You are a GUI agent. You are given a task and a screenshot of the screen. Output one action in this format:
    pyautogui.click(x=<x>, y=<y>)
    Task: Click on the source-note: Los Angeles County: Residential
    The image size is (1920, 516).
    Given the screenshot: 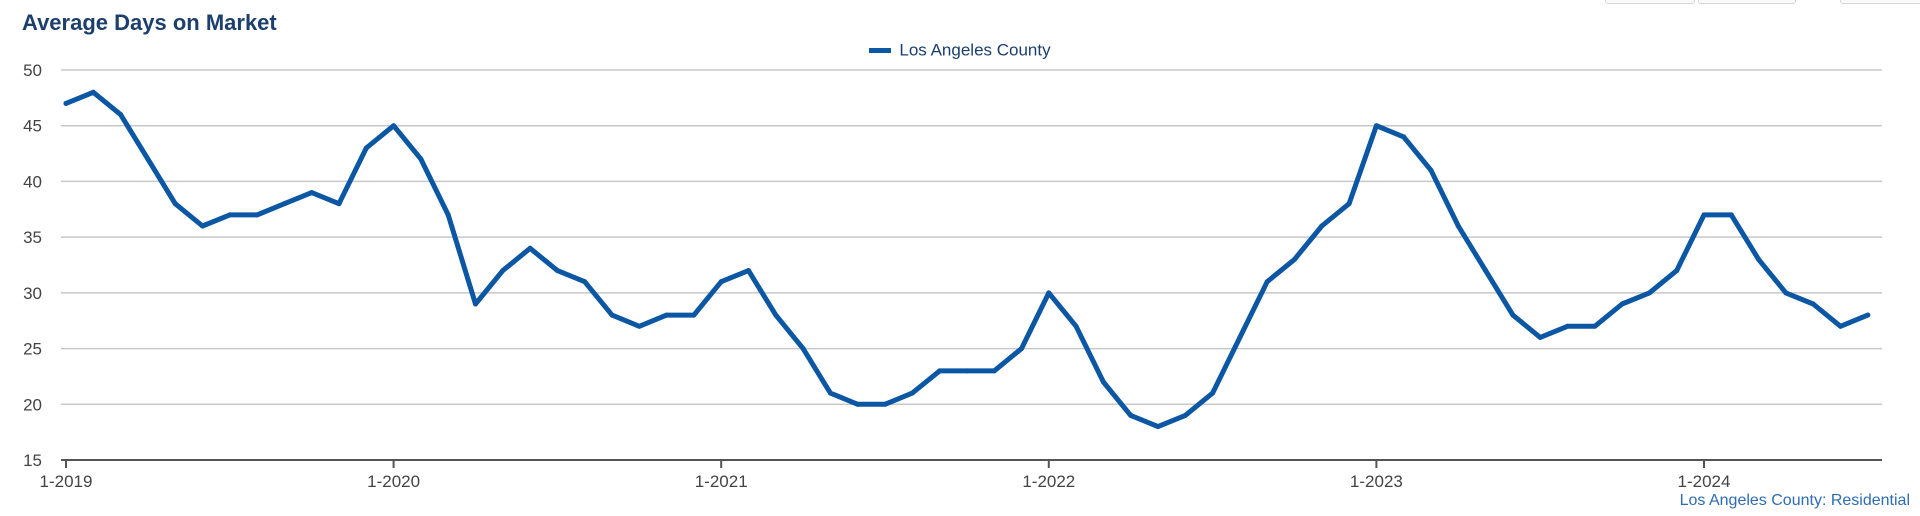 What is the action you would take?
    pyautogui.click(x=1794, y=500)
    